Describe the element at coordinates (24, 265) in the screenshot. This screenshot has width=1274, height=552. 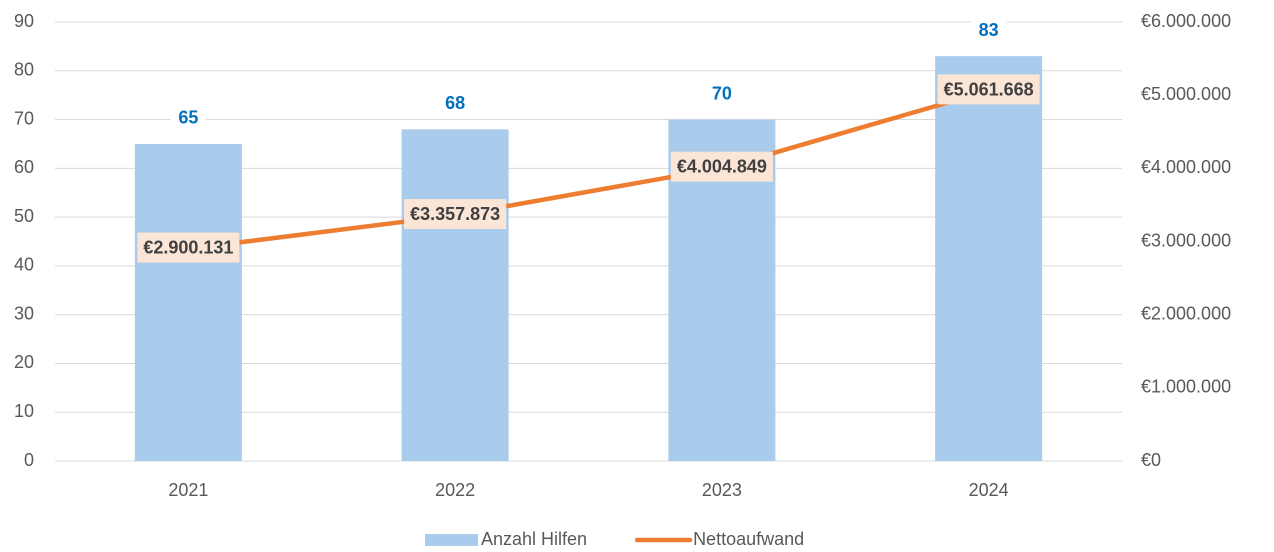
I see `y-tick-label: 40` at that location.